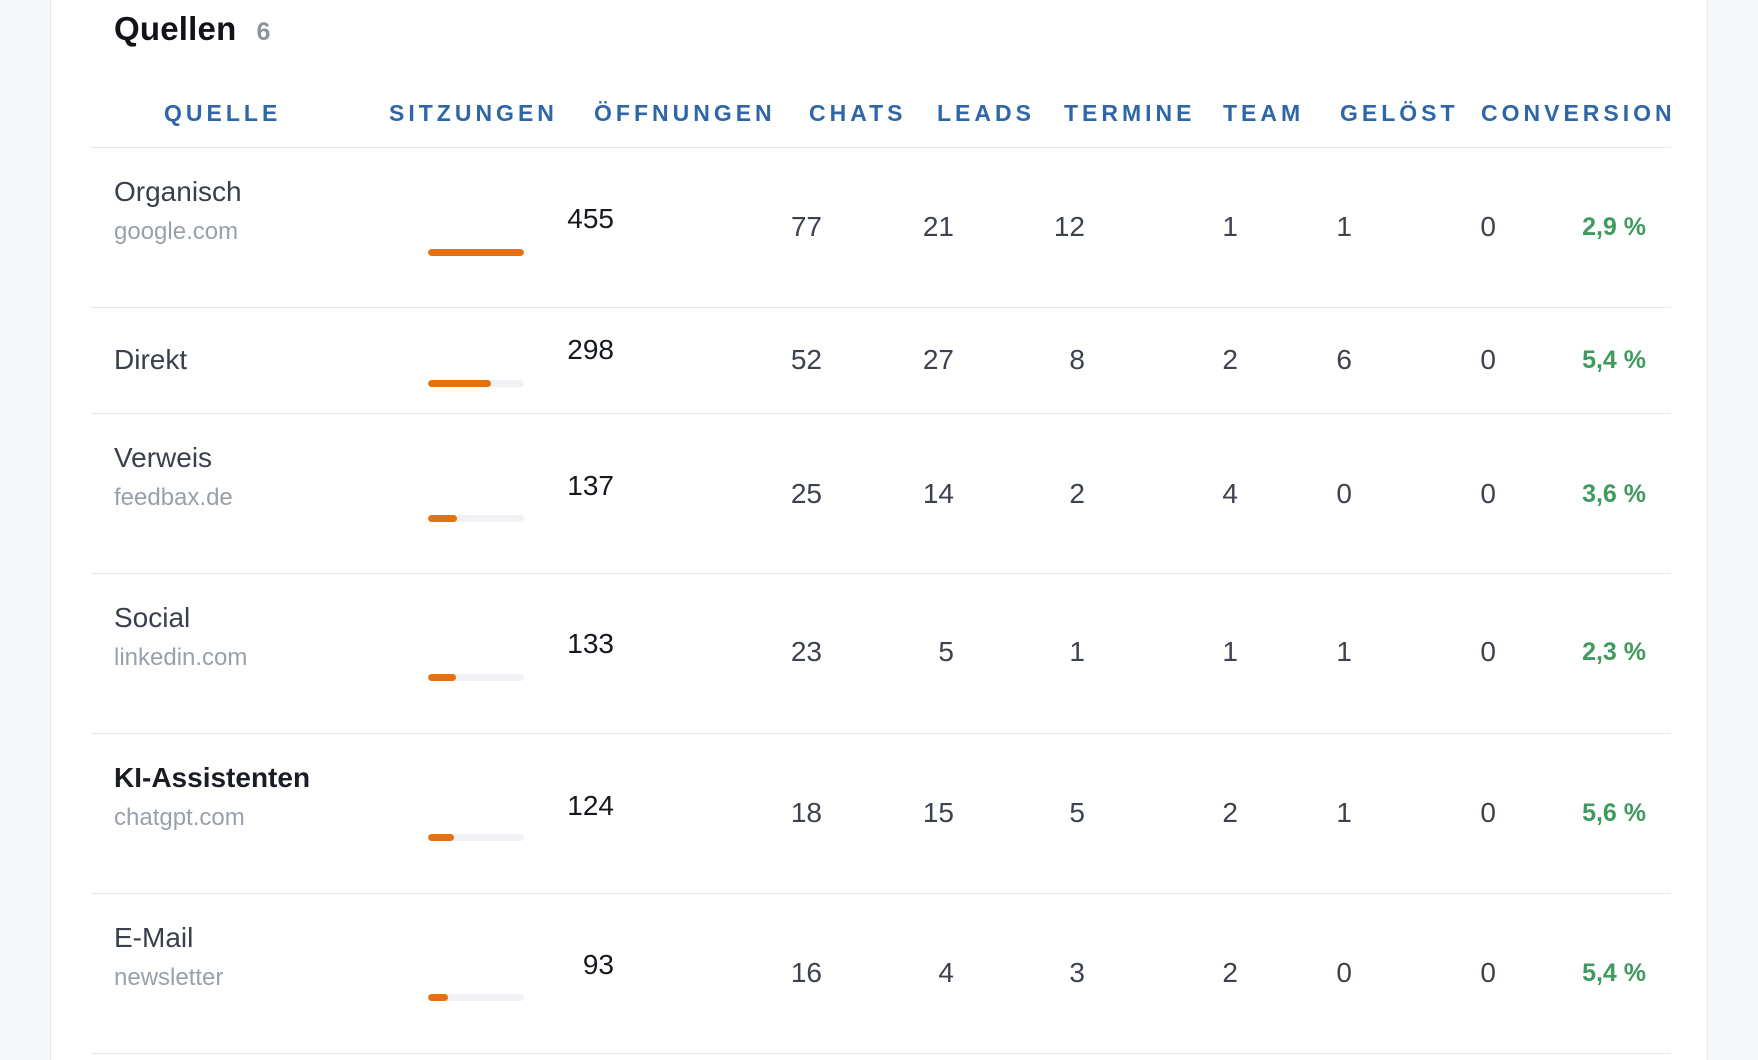 This screenshot has width=1758, height=1060. What do you see at coordinates (163, 457) in the screenshot?
I see `source-name: Verweis` at bounding box center [163, 457].